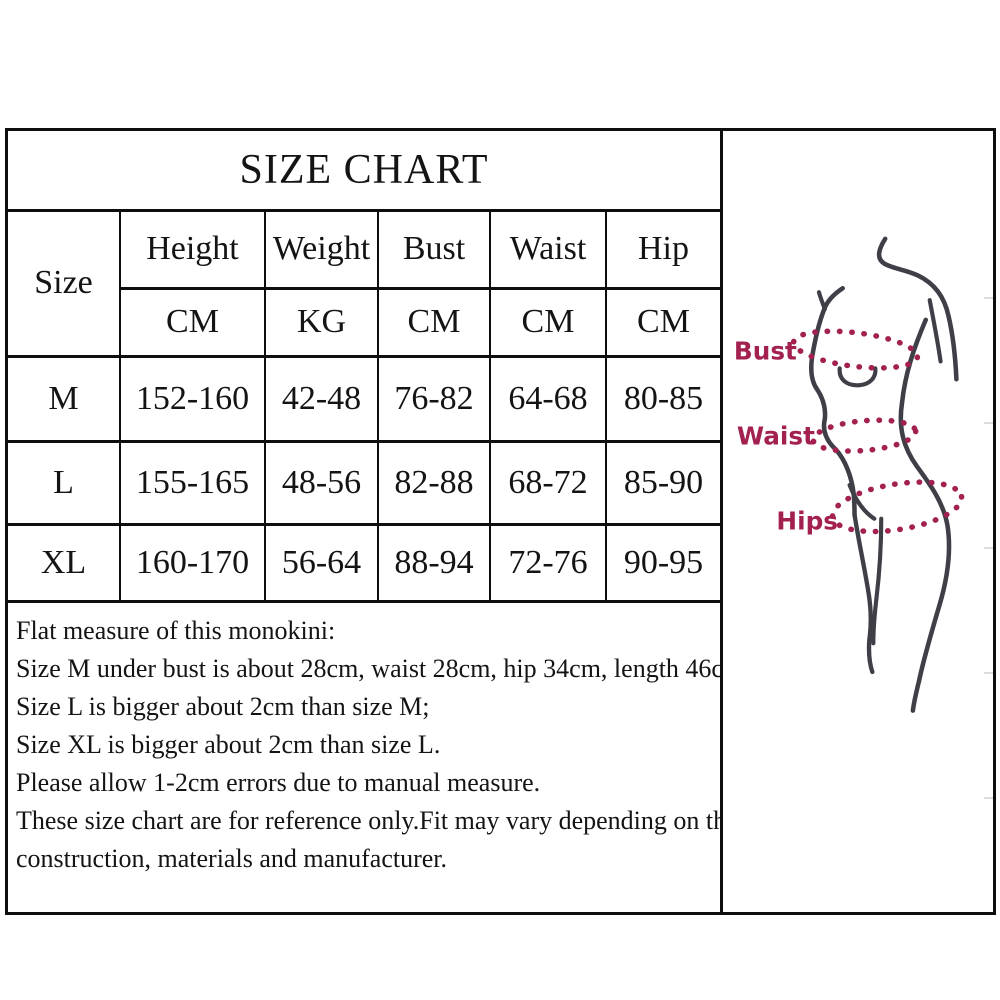  What do you see at coordinates (364, 171) in the screenshot?
I see `page-title: SIZE CHART` at bounding box center [364, 171].